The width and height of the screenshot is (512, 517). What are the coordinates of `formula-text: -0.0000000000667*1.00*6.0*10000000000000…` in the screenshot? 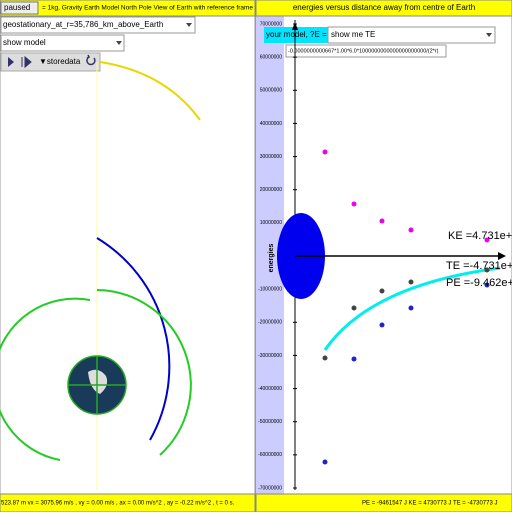 It's located at (363, 51).